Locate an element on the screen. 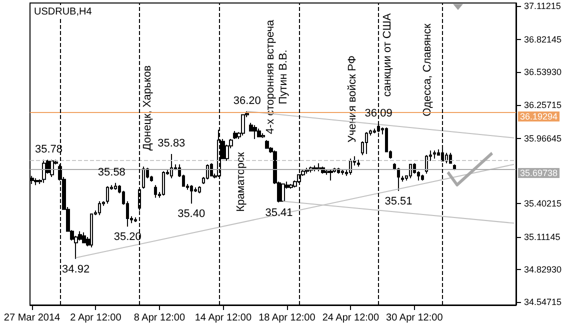  x-tick-label: 27 Mar 2014 is located at coordinates (32, 318).